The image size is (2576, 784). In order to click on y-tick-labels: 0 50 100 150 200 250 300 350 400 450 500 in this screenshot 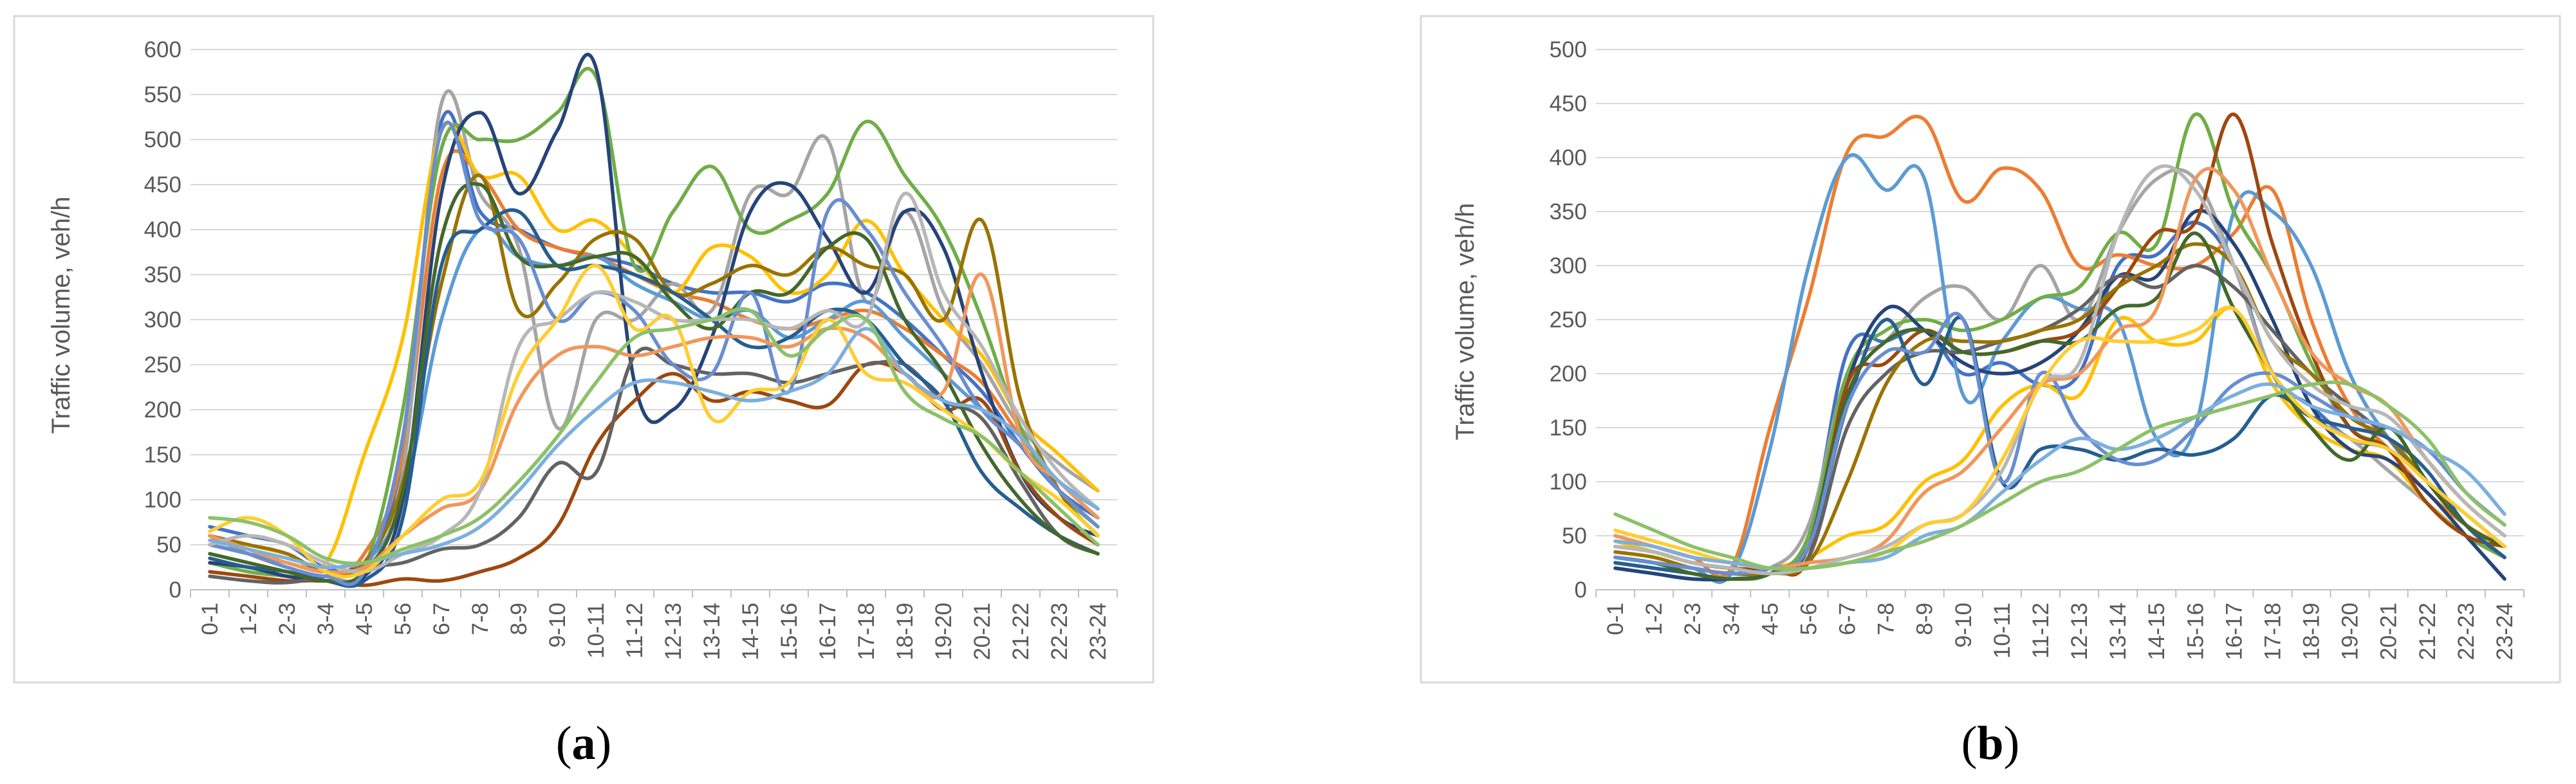, I will do `click(1568, 320)`.